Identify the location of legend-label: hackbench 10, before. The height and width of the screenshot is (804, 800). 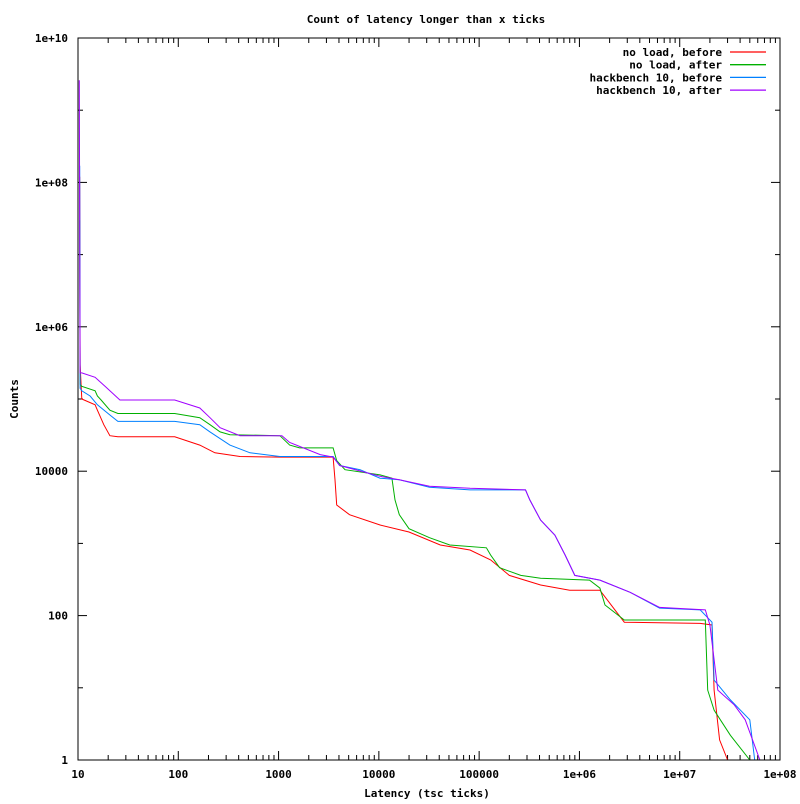
(656, 77).